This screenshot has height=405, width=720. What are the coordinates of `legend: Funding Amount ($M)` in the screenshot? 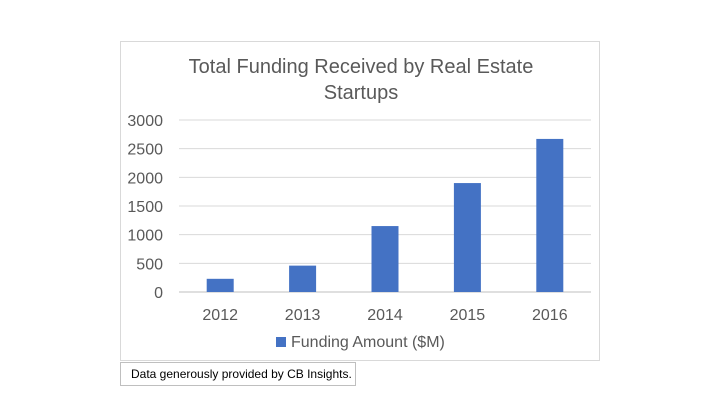 It's located at (360, 342).